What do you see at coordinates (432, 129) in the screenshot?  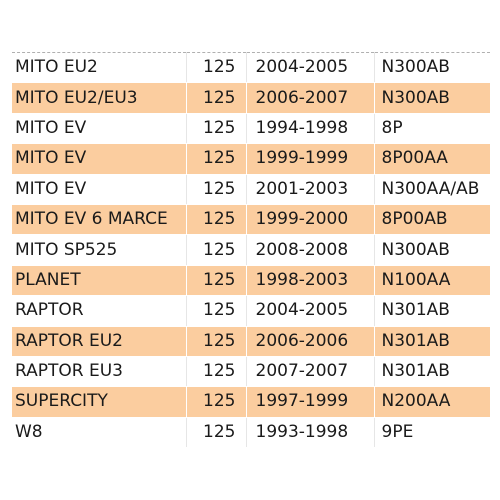 I see `engine-code-cell: 8P` at bounding box center [432, 129].